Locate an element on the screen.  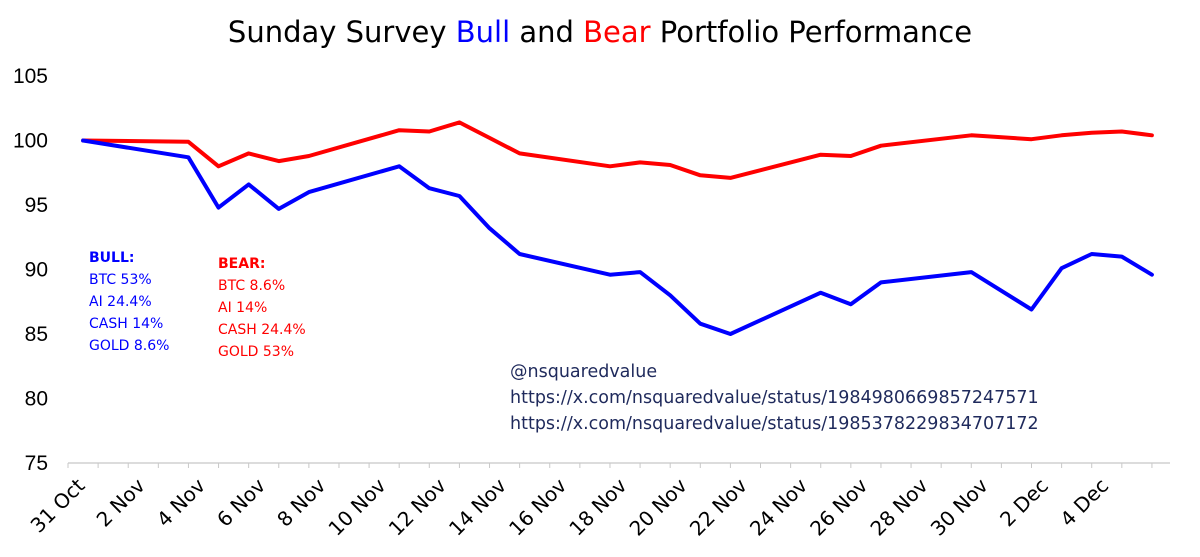
legend-bear-item: CASH 24.4% is located at coordinates (262, 330).